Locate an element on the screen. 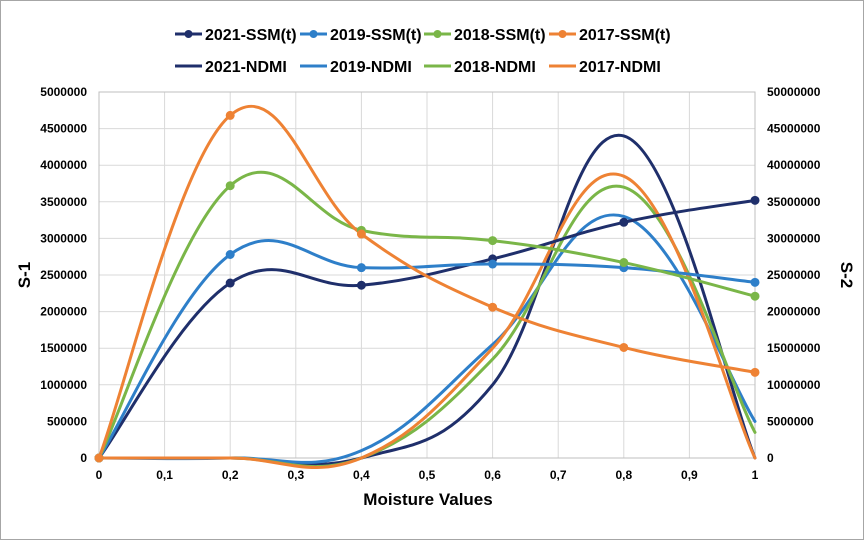 This screenshot has height=540, width=864. y-left-tick-label: 1500000 is located at coordinates (63, 348).